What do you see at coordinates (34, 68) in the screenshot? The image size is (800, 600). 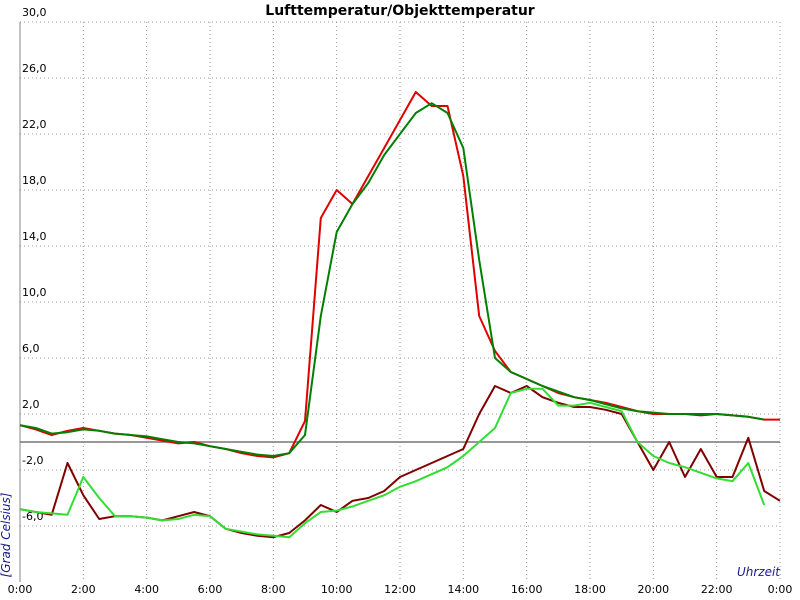 I see `y-tick-label: 26,0` at bounding box center [34, 68].